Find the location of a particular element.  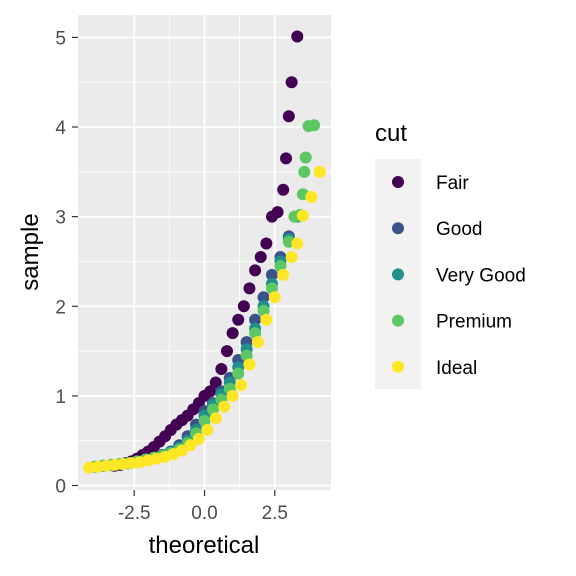

legend-label: Fair is located at coordinates (452, 183).